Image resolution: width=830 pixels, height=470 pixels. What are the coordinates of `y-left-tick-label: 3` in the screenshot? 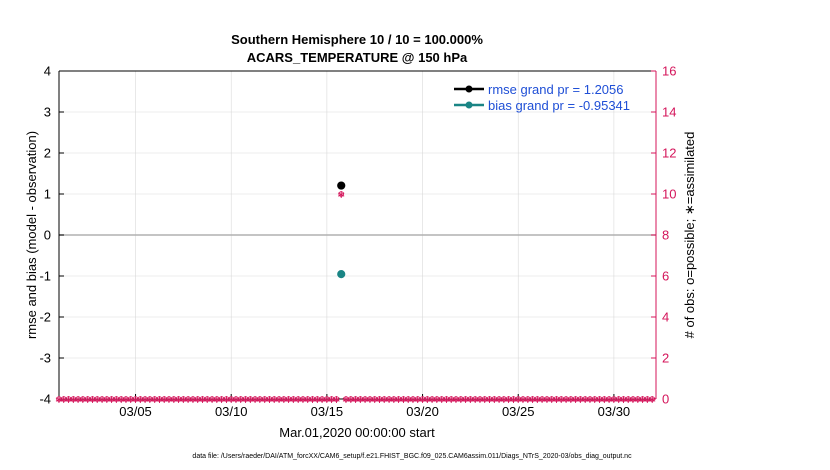 It's located at (47, 112).